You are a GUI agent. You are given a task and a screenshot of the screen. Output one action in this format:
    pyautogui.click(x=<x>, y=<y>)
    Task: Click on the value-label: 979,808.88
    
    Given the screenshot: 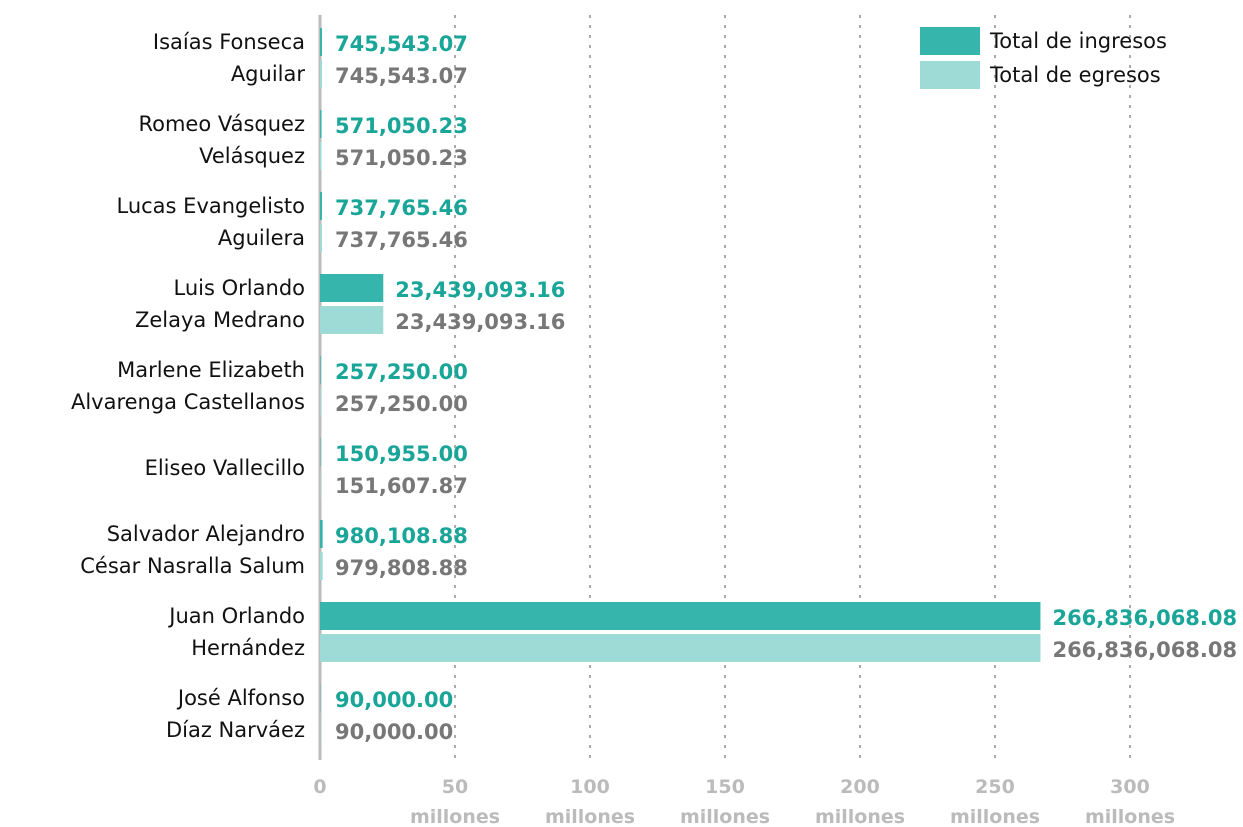 What is the action you would take?
    pyautogui.click(x=401, y=568)
    